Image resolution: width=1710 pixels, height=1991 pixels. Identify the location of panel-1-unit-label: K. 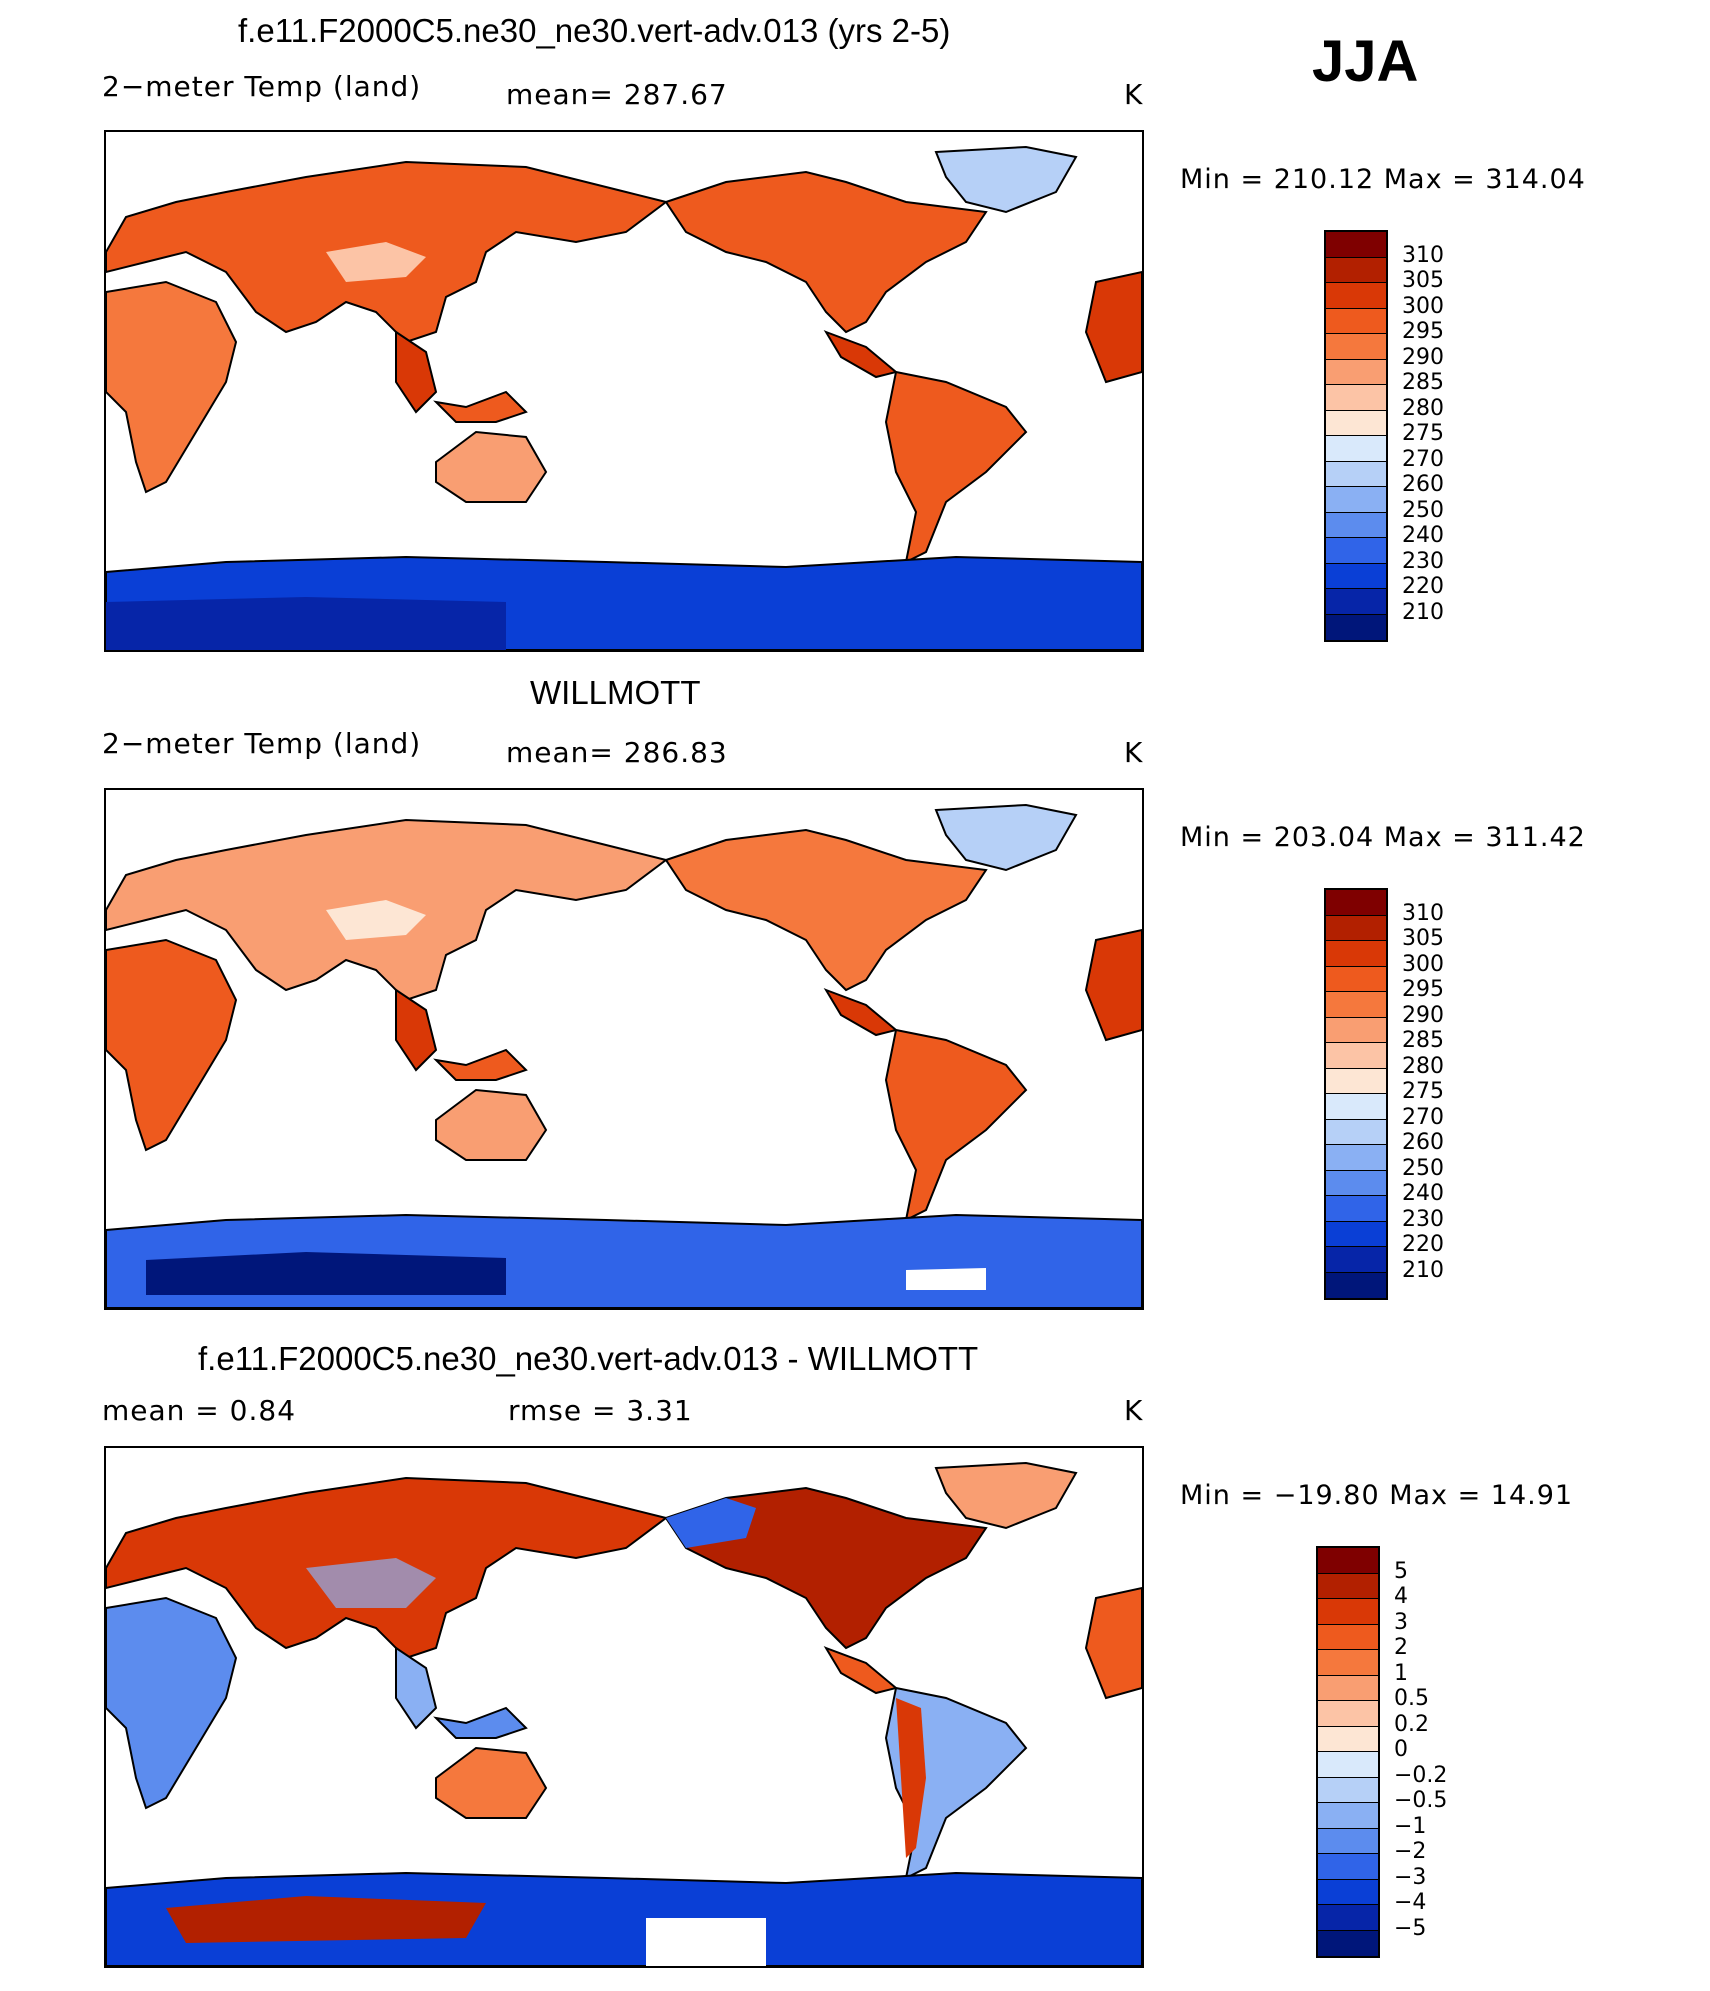
(1134, 94).